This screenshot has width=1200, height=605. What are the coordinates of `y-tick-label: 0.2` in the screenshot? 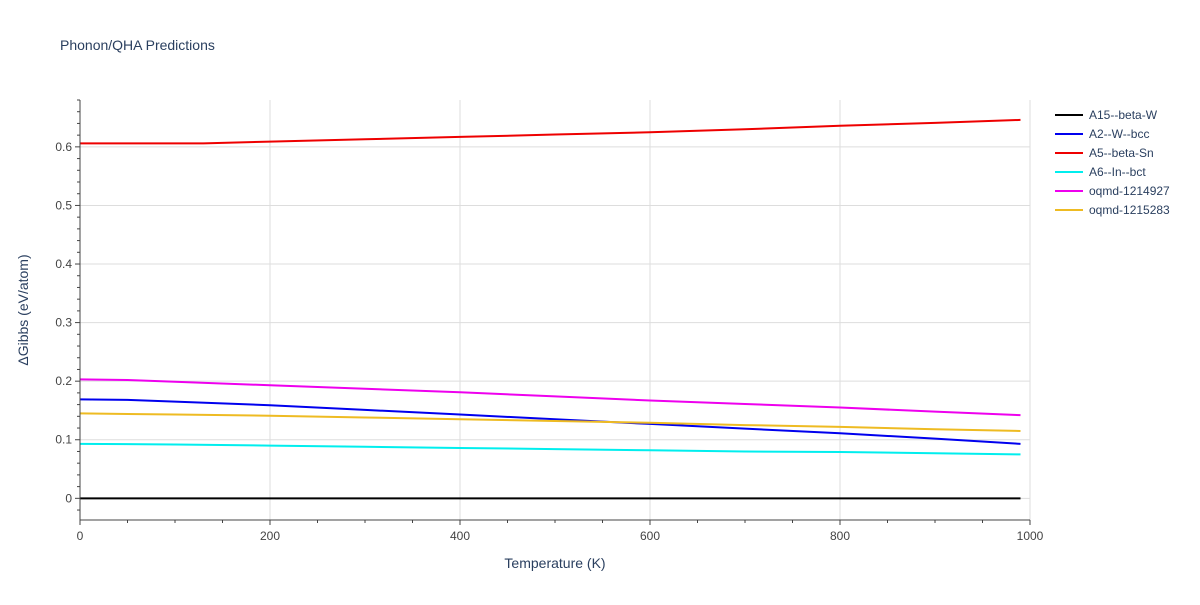 It's located at (63, 381).